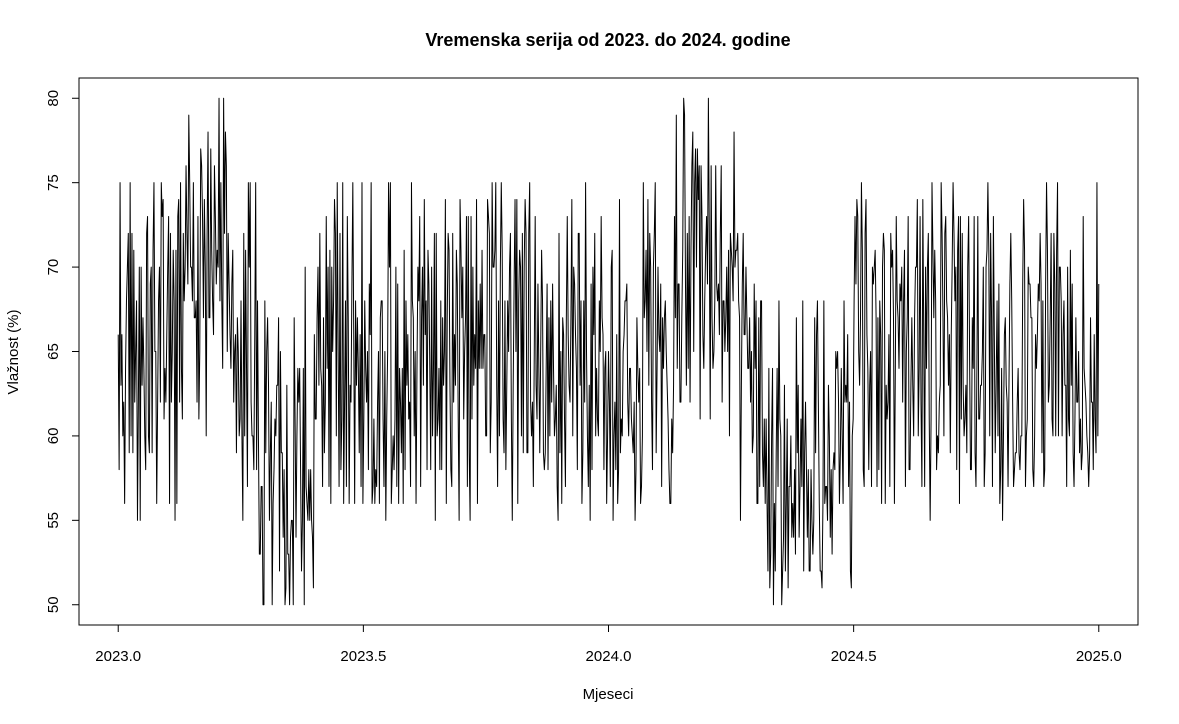 The height and width of the screenshot is (724, 1179). What do you see at coordinates (53, 182) in the screenshot?
I see `y-tick-label: 75` at bounding box center [53, 182].